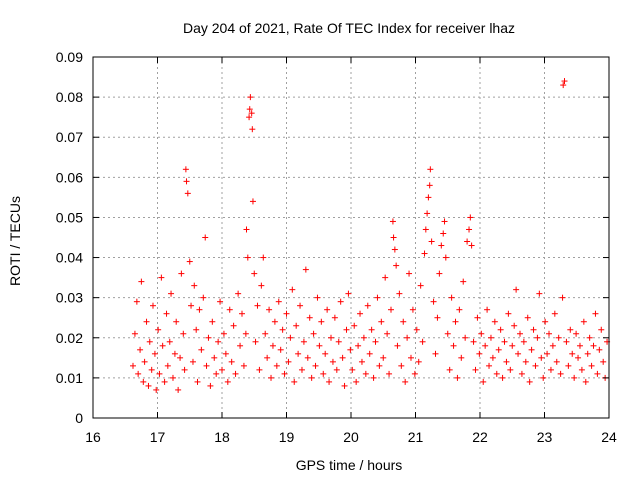  What do you see at coordinates (69, 57) in the screenshot?
I see `y-tick-label: 0.09` at bounding box center [69, 57].